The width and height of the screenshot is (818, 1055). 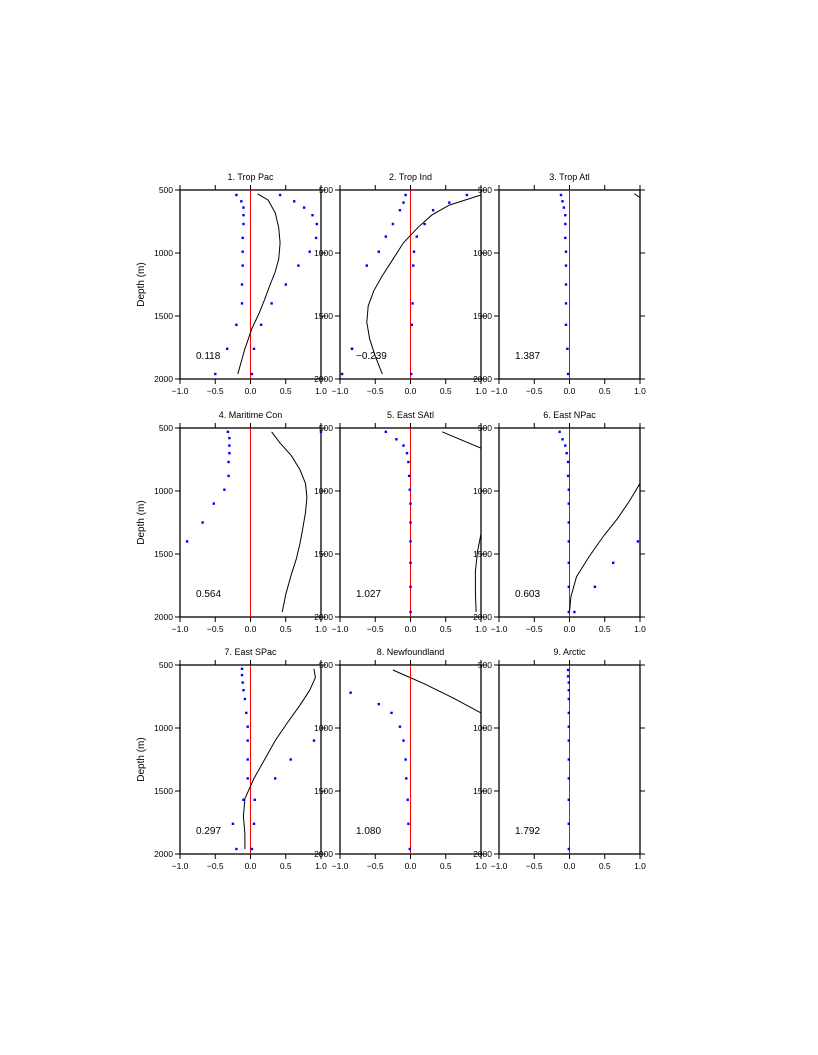 What do you see at coordinates (481, 629) in the screenshot?
I see `panel-5-x-tick-label: 1.0` at bounding box center [481, 629].